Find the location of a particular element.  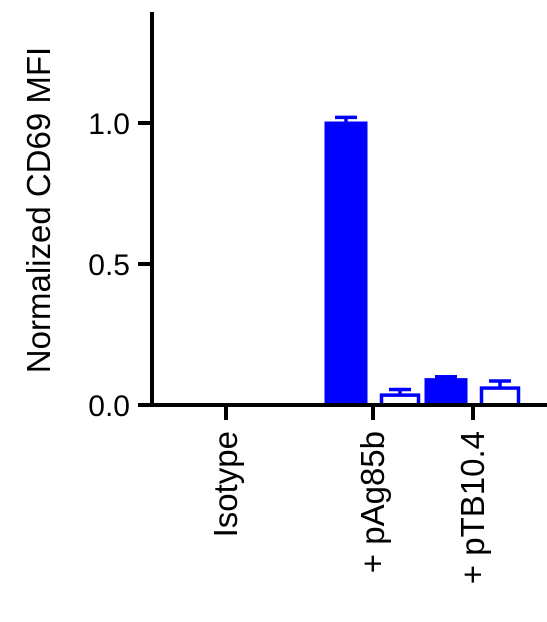

y-axis-title: Normalized CD69 MFI is located at coordinates (38, 210).